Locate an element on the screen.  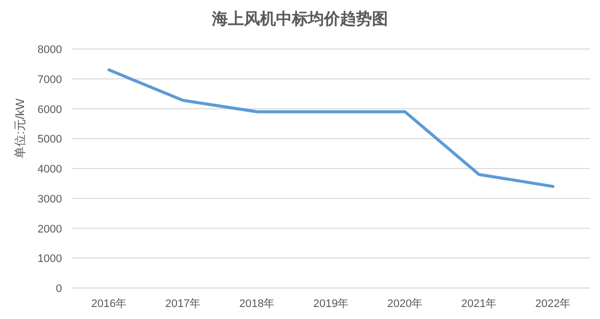
y-tick-label: 5000 is located at coordinates (50, 140).